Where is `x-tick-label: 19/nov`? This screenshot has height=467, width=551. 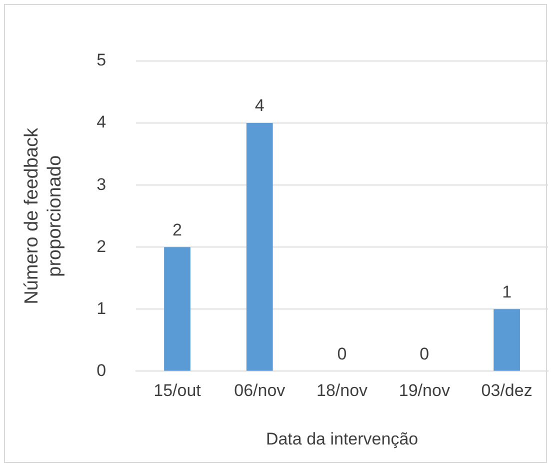 x-tick-label: 19/nov is located at coordinates (424, 390).